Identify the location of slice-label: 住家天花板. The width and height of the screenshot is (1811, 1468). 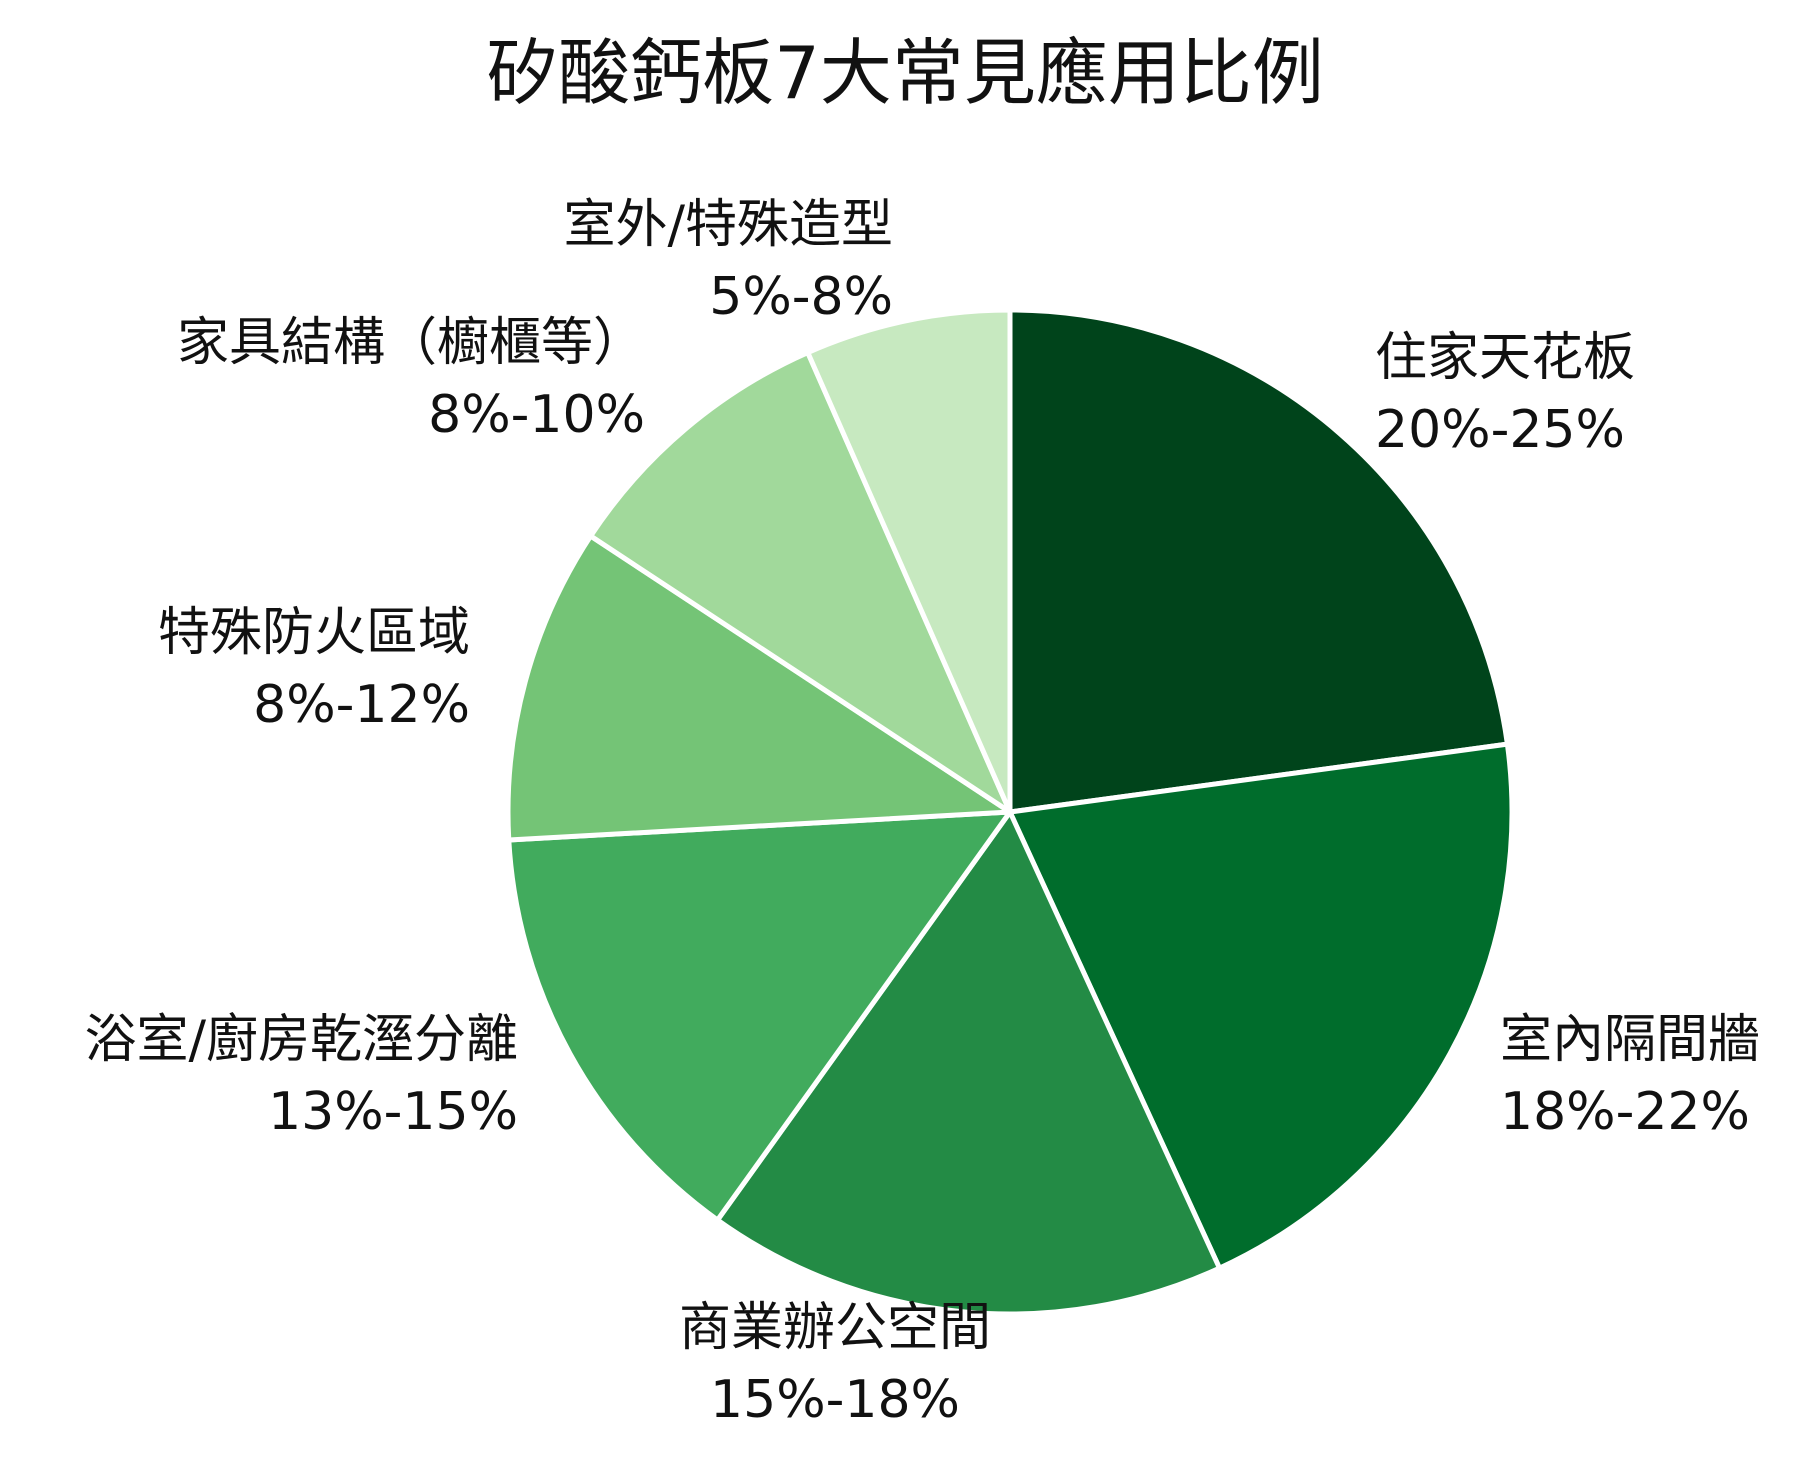
(1505, 358).